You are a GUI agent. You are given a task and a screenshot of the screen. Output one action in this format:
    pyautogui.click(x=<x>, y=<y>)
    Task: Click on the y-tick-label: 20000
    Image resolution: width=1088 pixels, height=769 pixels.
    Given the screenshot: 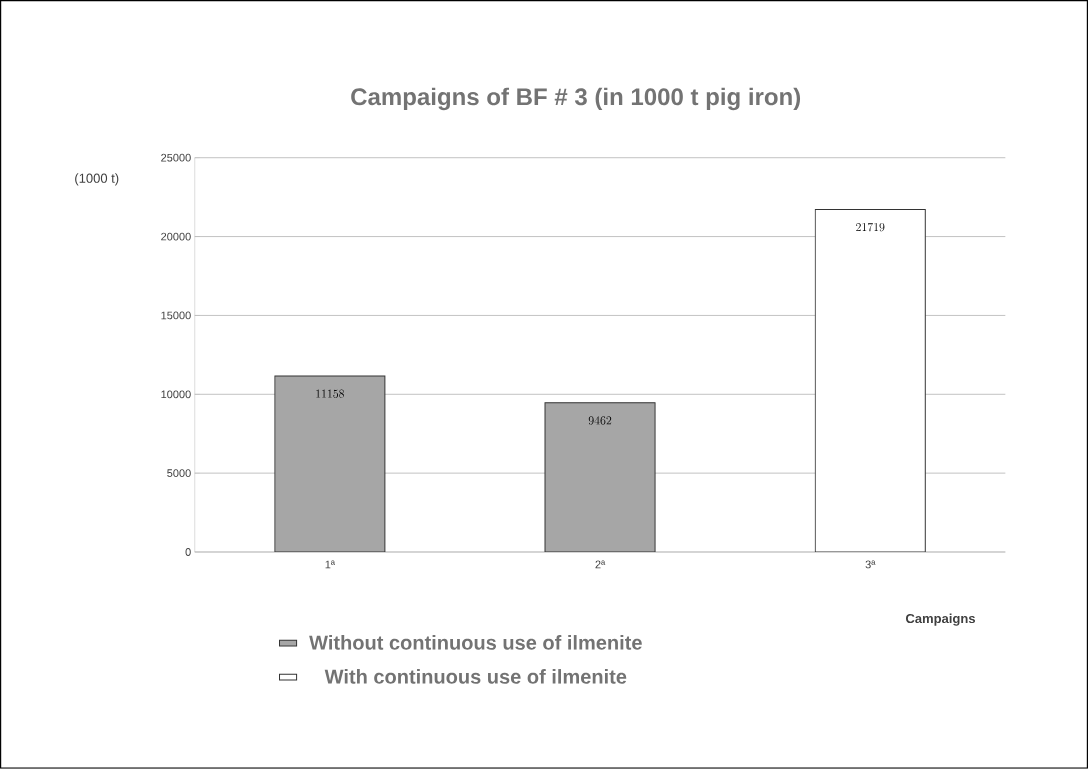 What is the action you would take?
    pyautogui.click(x=176, y=236)
    